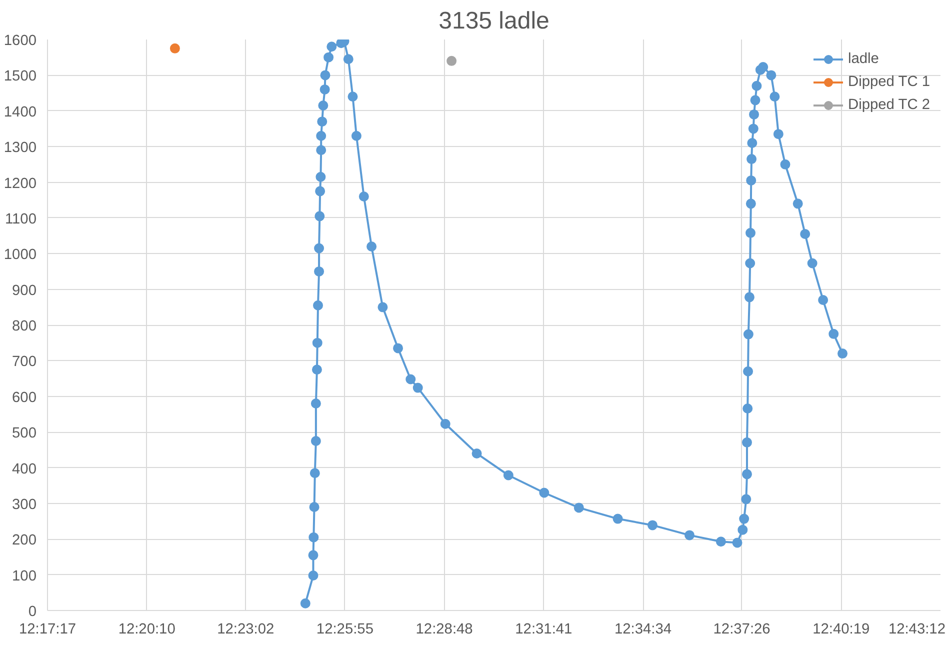  What do you see at coordinates (245, 630) in the screenshot?
I see `x-tick-label: 12:23:02` at bounding box center [245, 630].